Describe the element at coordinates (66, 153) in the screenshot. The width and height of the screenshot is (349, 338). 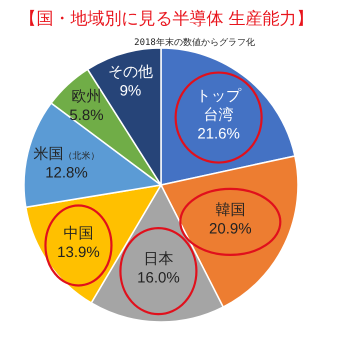
I see `slice-label: 米国（北米）` at that location.